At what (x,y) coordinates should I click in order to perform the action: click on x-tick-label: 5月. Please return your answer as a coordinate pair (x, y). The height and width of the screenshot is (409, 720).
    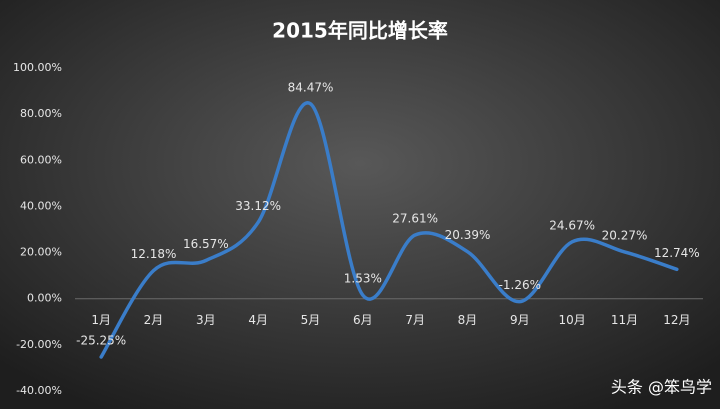
    Looking at the image, I should click on (311, 320).